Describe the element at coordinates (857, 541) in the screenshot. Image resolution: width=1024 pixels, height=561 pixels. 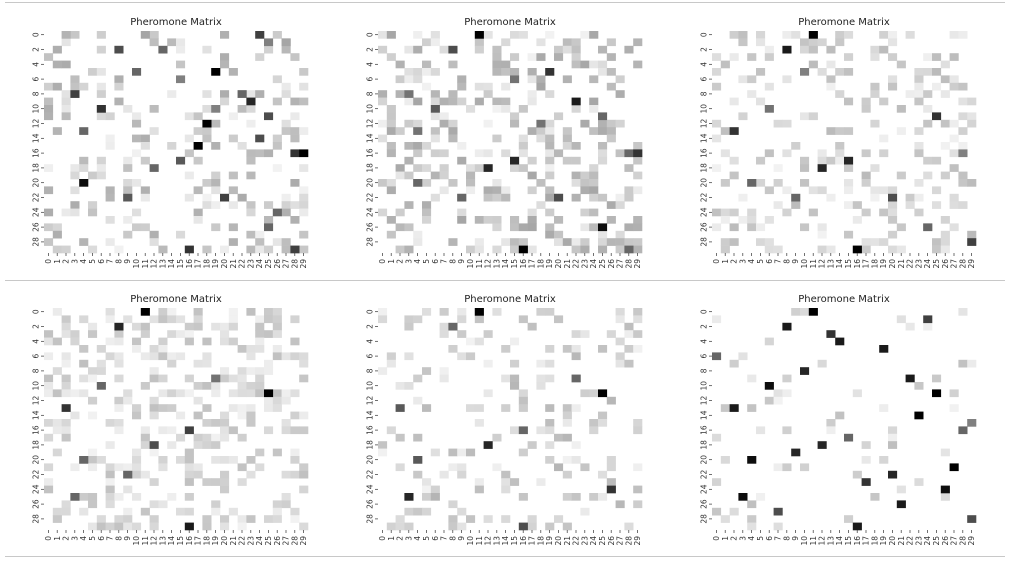
I see `x-tick-label: 16` at that location.